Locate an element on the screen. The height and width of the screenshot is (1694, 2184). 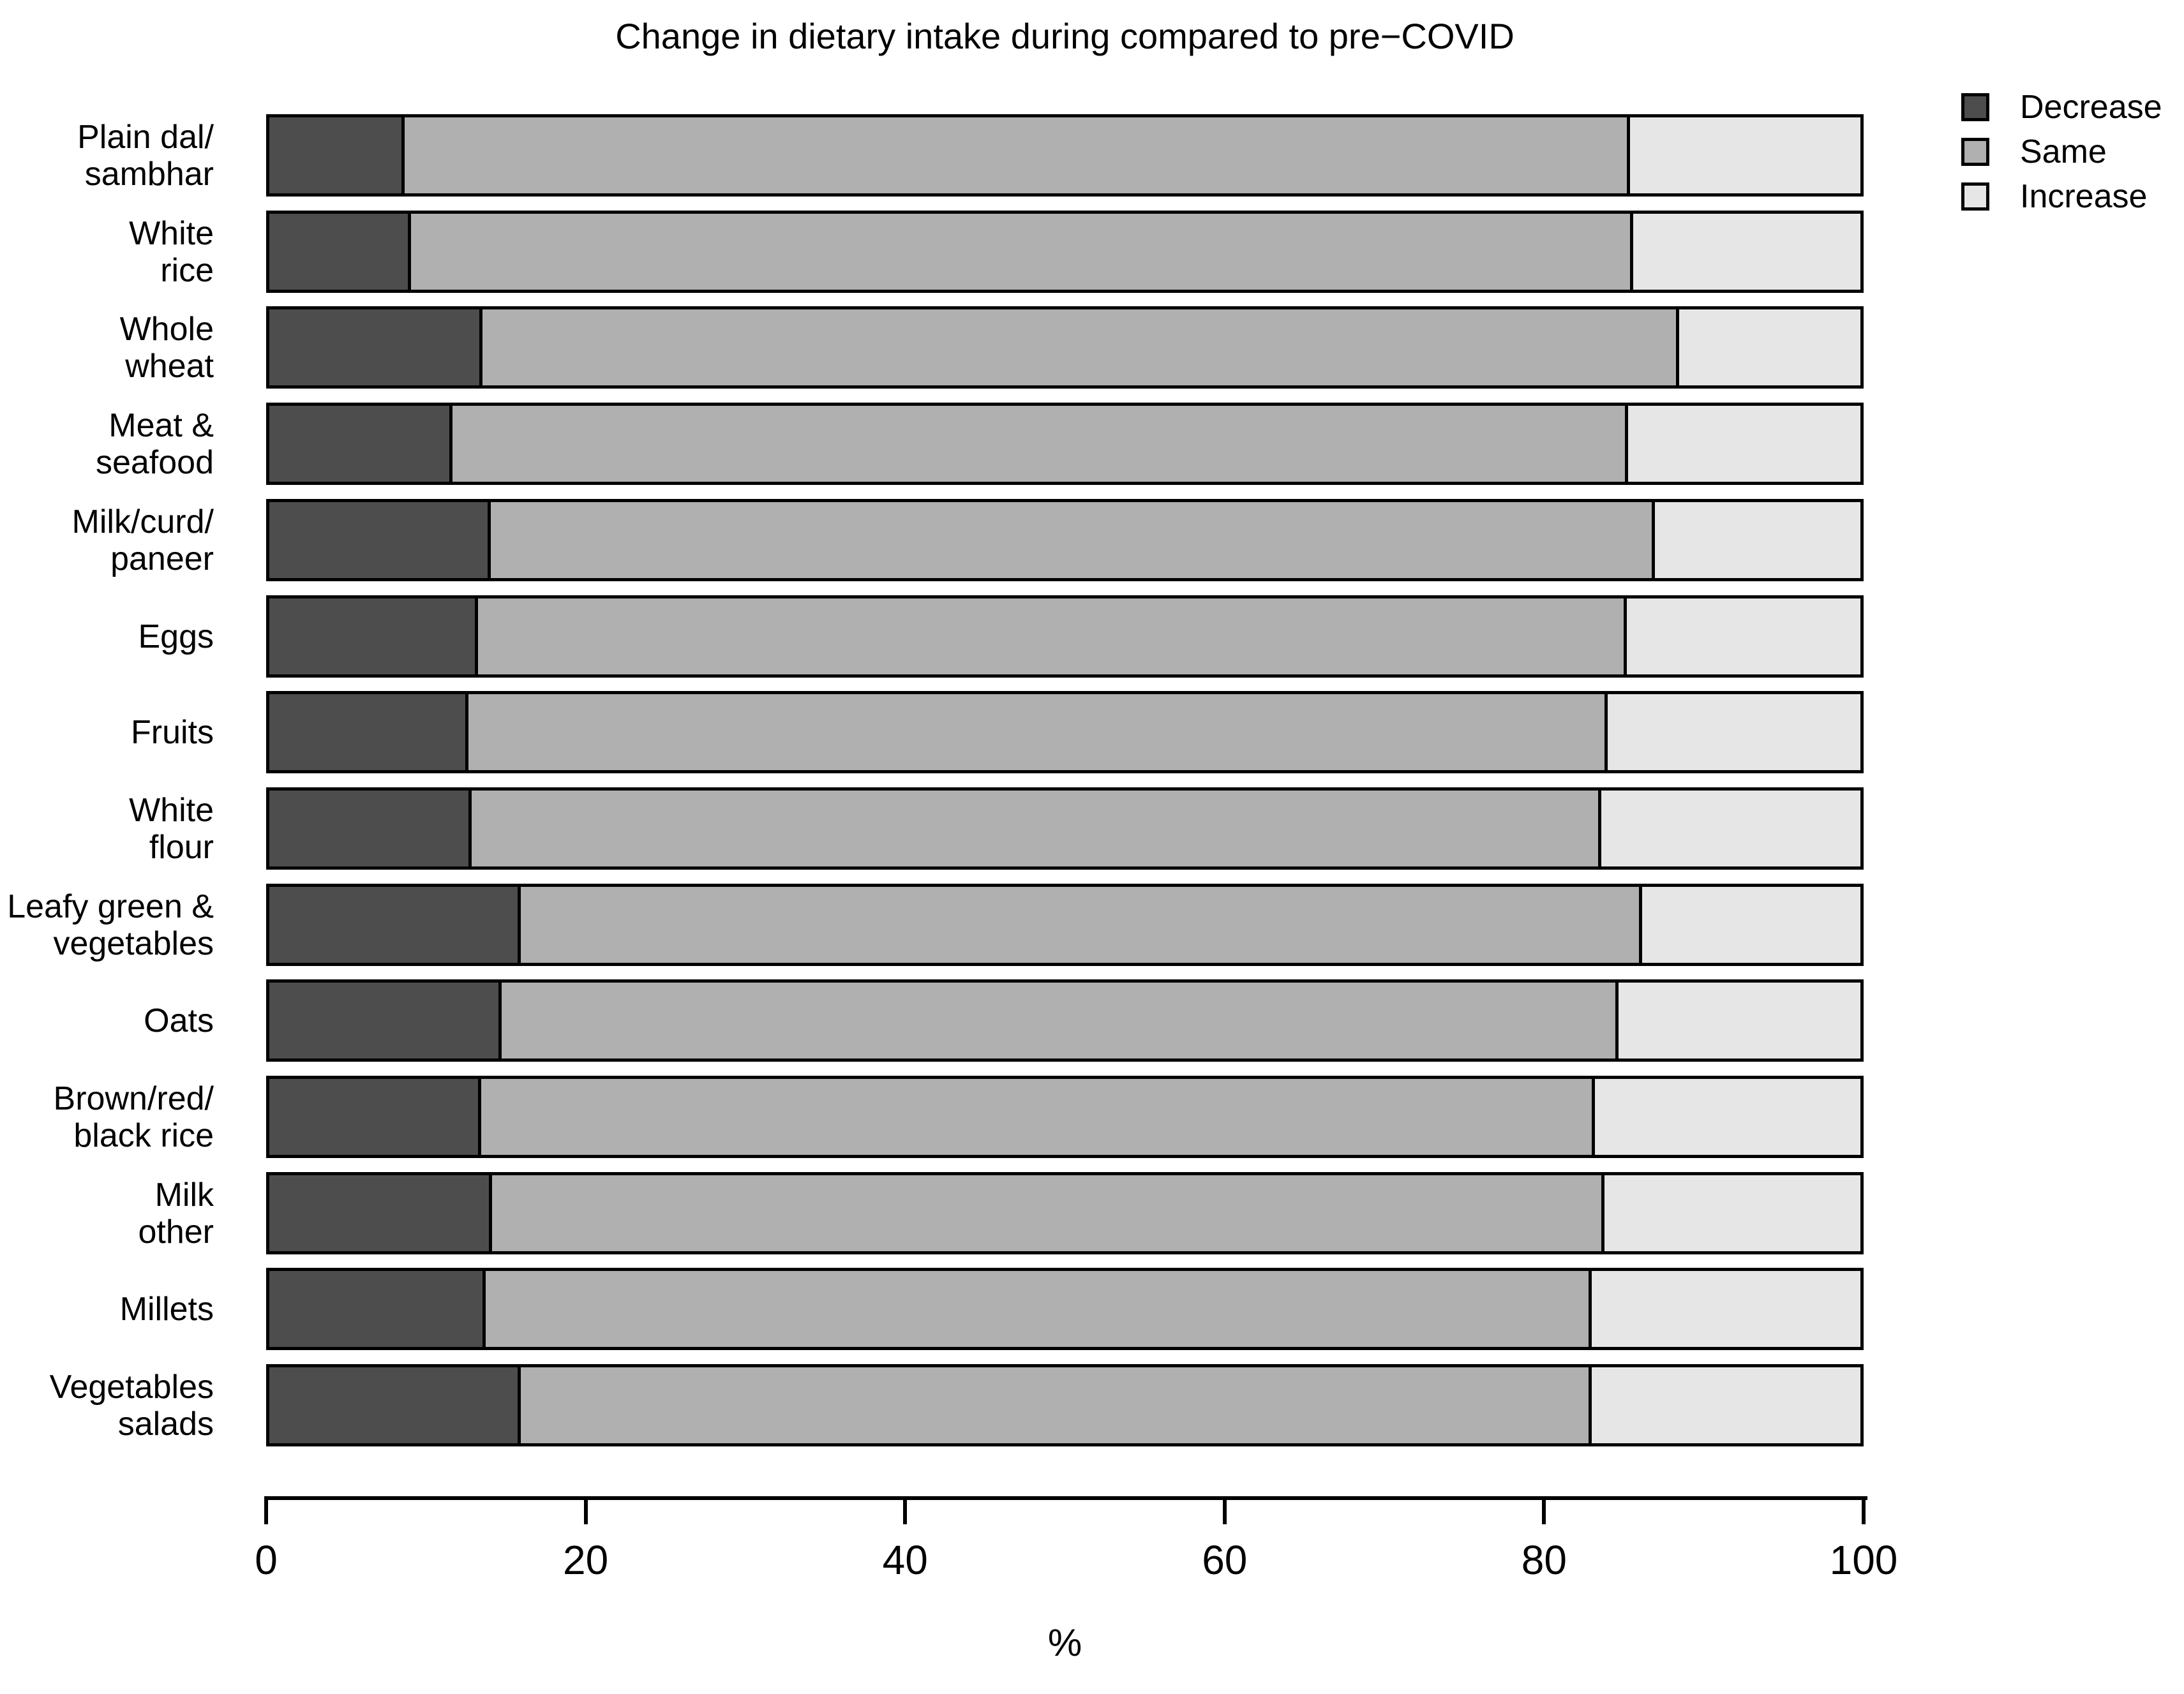
y-axis-label: Meat & seafood is located at coordinates (107, 444).